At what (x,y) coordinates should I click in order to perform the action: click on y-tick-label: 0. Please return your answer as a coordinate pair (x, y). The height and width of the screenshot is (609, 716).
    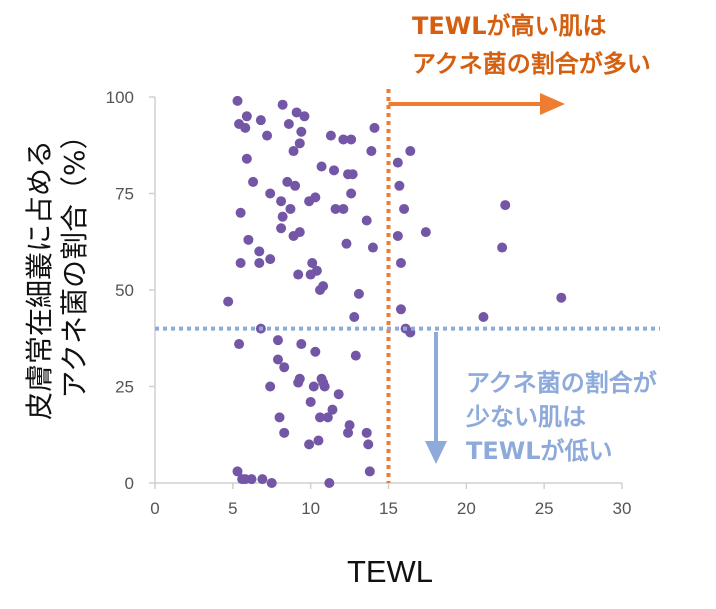
    Looking at the image, I should click on (129, 483).